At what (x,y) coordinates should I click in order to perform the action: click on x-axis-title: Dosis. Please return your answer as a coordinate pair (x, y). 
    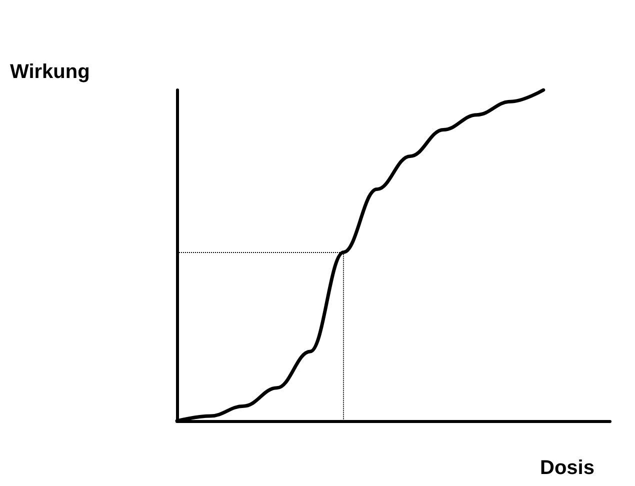
    Looking at the image, I should click on (567, 468).